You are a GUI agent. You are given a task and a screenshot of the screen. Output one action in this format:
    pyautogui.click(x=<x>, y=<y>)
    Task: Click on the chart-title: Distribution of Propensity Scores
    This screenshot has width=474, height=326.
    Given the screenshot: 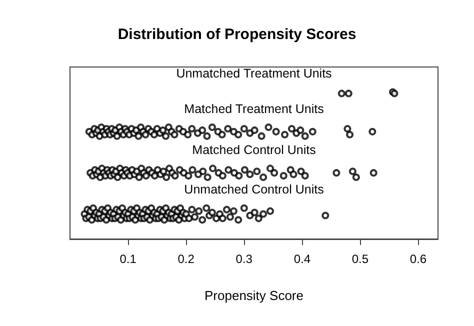 What is the action you would take?
    pyautogui.click(x=237, y=34)
    